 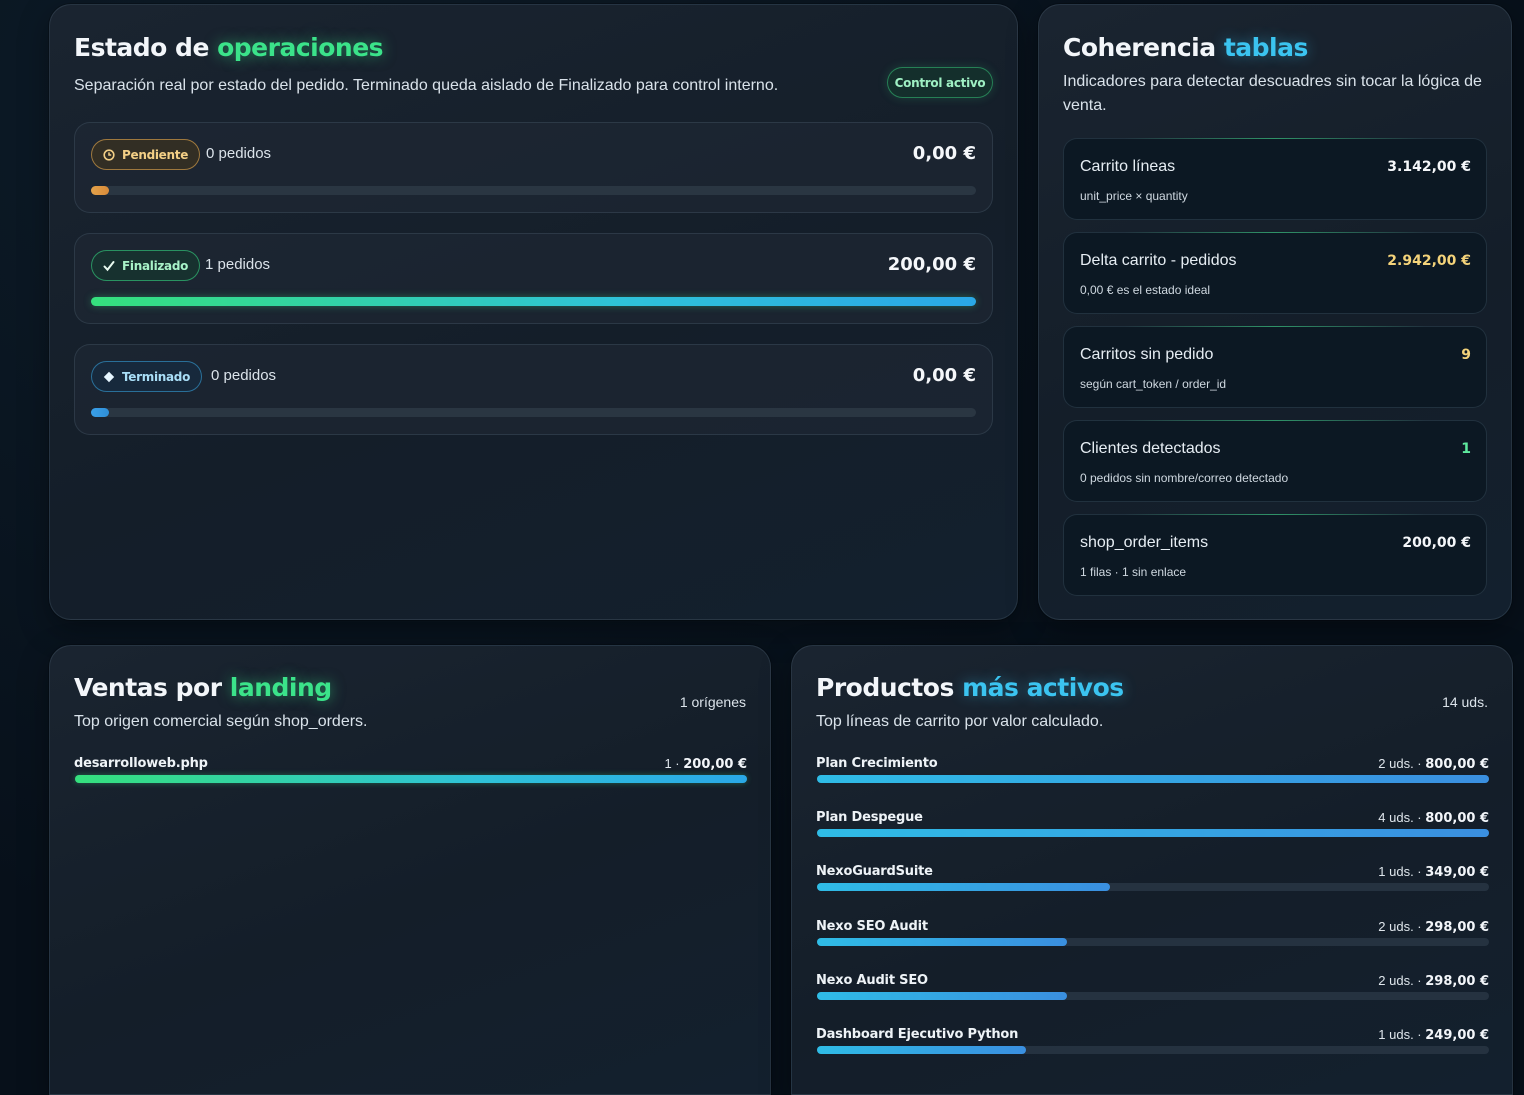 I want to click on product-row: Plan Crecimiento 2 uds. · 800,00 €, so click(x=1152, y=776).